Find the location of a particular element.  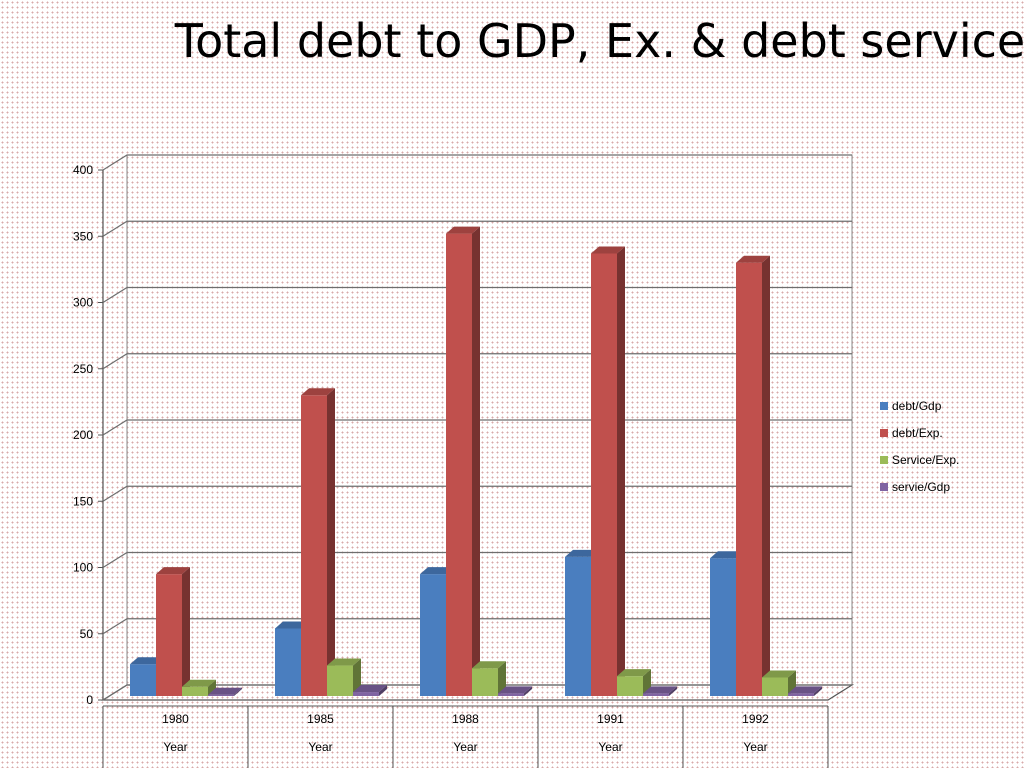

x-tick-label: 1988 is located at coordinates (465, 719).